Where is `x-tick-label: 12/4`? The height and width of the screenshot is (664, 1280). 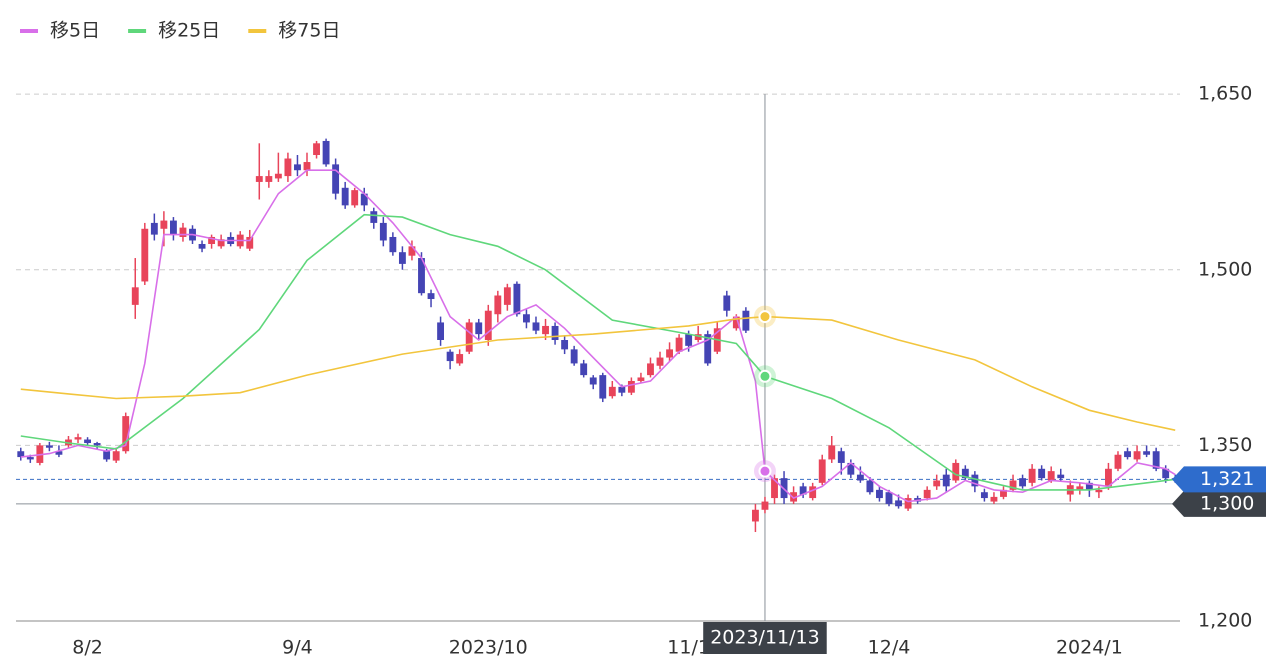 x-tick-label: 12/4 is located at coordinates (889, 648).